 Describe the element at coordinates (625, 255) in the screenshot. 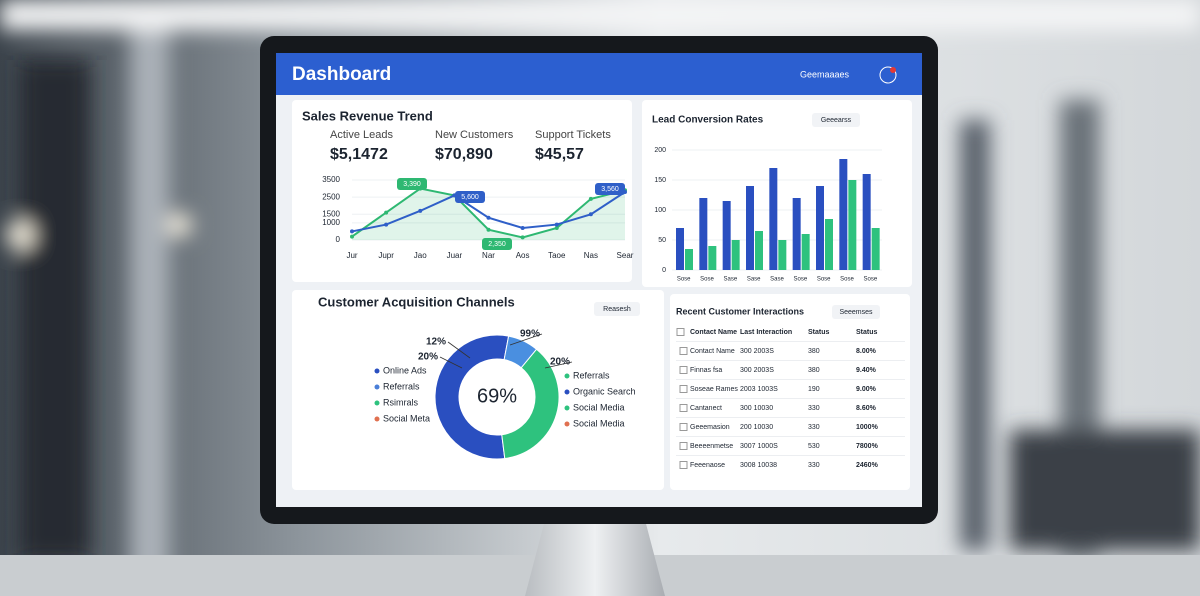

I see `x-tick-label: Sear` at that location.